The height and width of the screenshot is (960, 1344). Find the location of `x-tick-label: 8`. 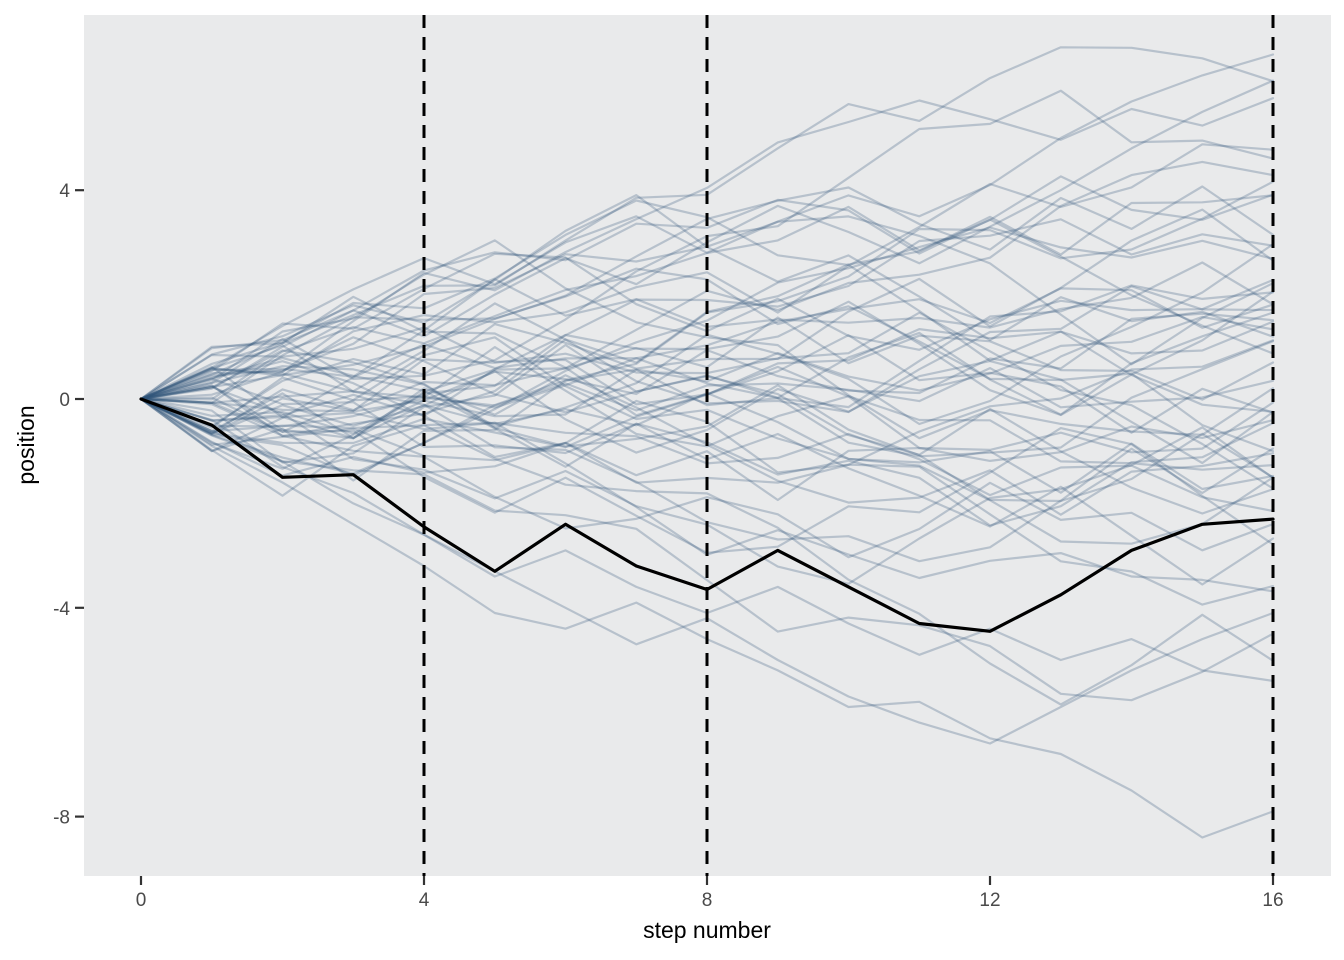

x-tick-label: 8 is located at coordinates (707, 900).